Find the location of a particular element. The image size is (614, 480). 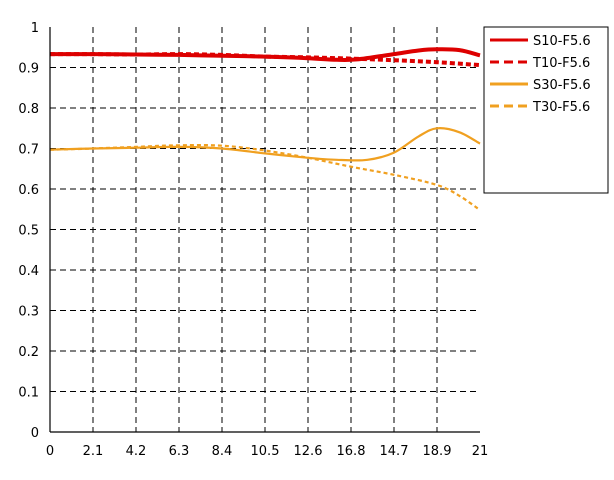

legend-label: T30-F5.6 is located at coordinates (561, 107).